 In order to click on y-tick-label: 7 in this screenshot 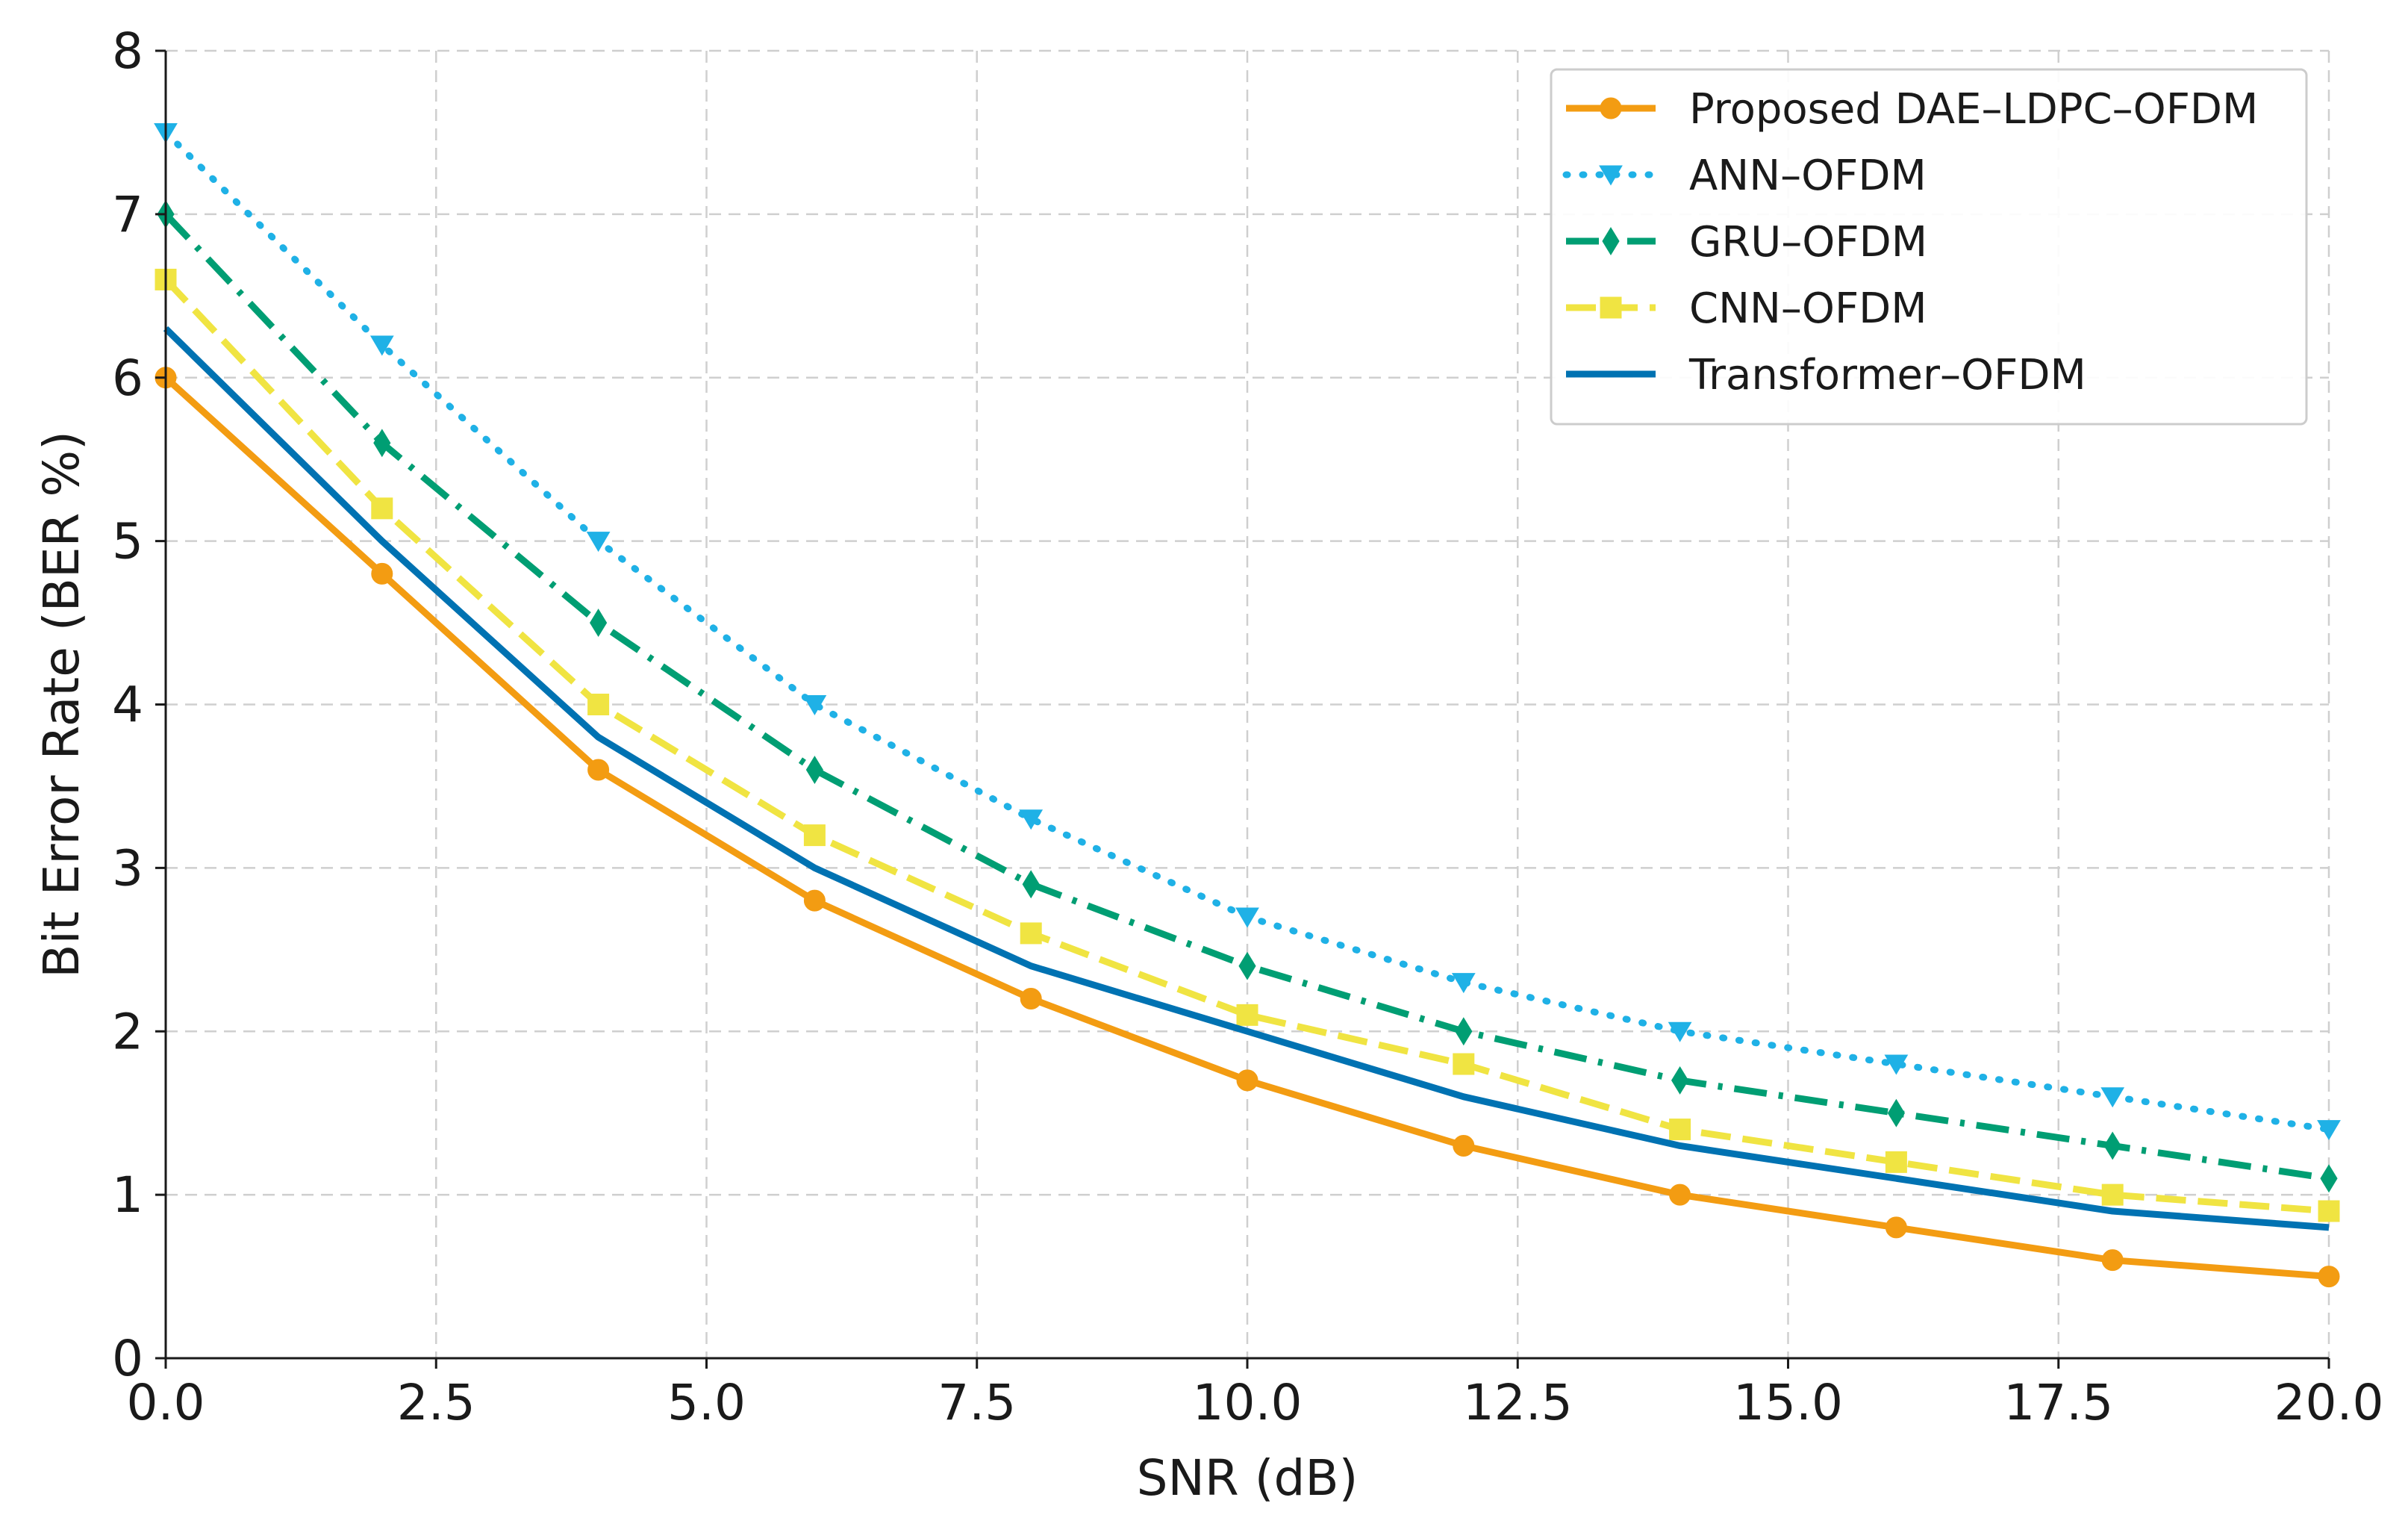, I will do `click(127, 214)`.